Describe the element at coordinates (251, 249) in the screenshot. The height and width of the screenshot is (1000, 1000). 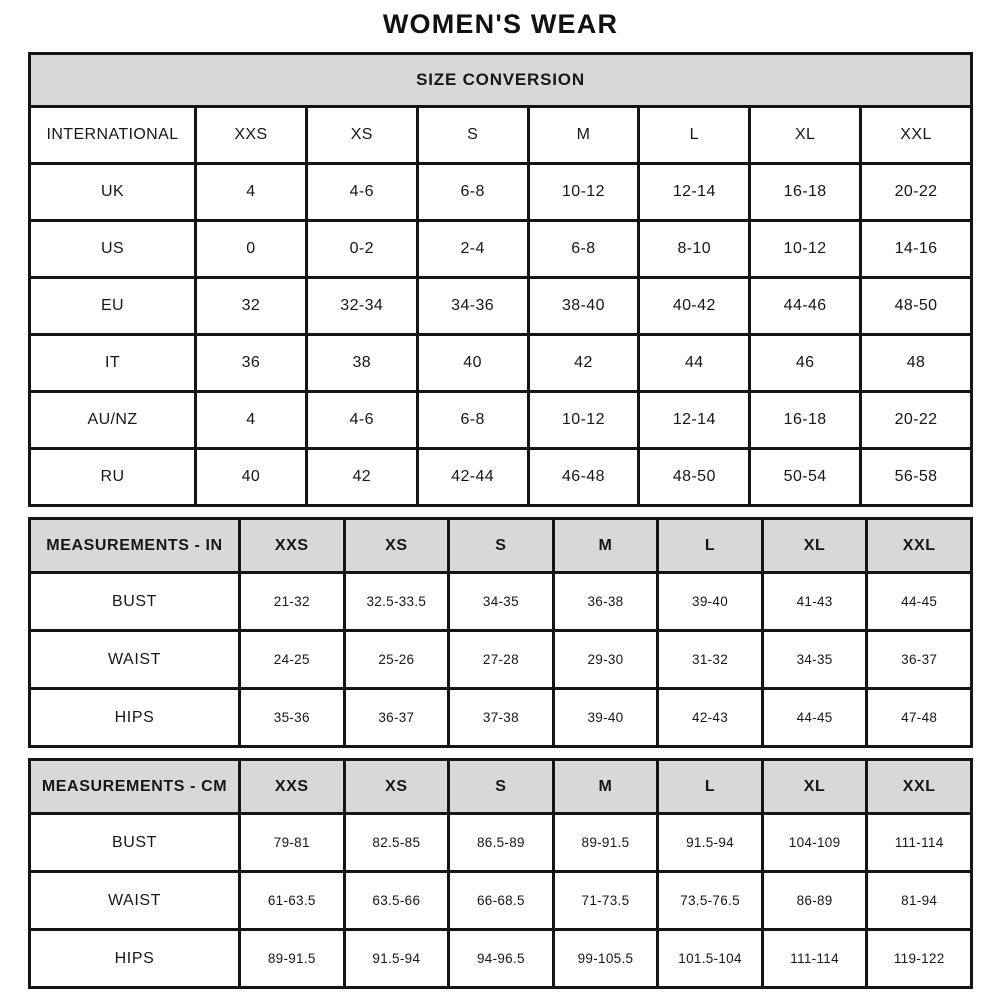
I see `table-cell: 0` at that location.